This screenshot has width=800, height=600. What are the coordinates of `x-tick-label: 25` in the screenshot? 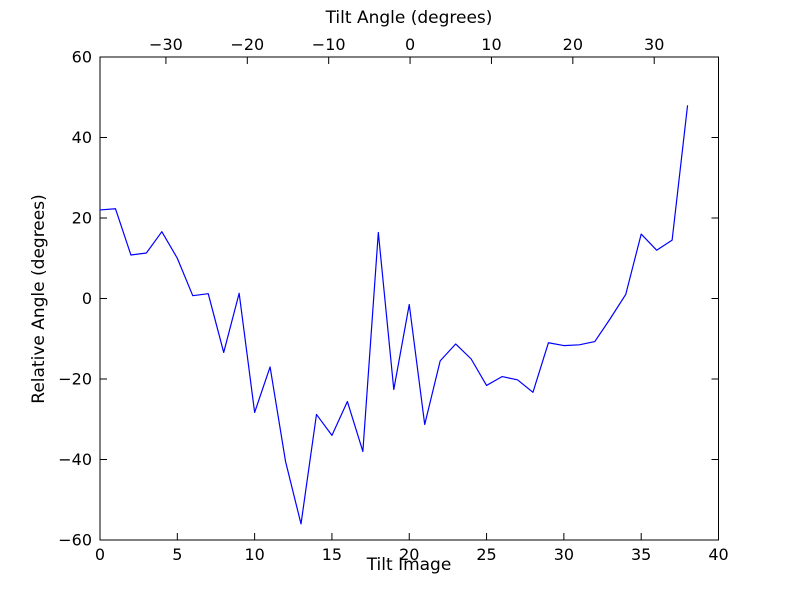 It's located at (486, 554).